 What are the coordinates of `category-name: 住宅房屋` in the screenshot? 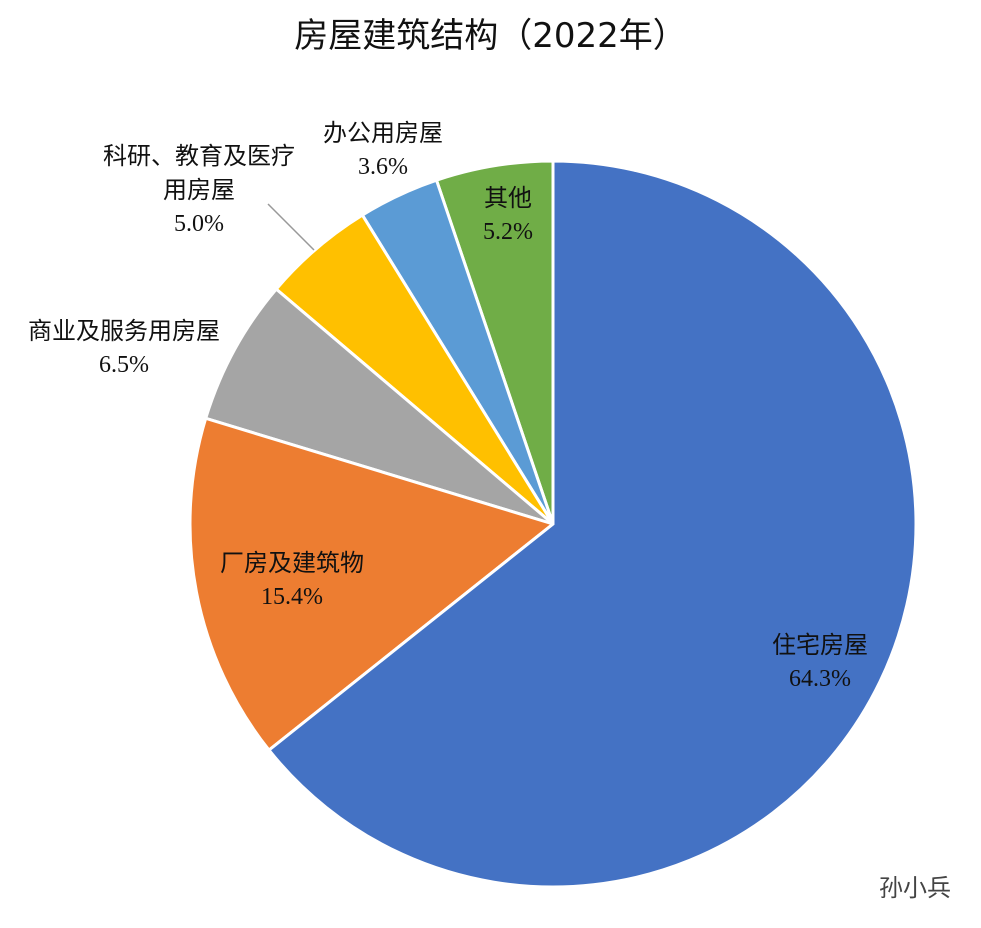 It's located at (820, 645).